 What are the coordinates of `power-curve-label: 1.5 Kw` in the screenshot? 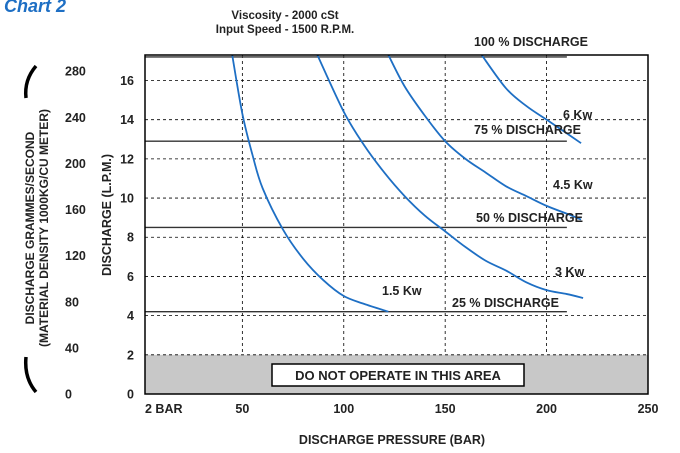 It's located at (402, 291).